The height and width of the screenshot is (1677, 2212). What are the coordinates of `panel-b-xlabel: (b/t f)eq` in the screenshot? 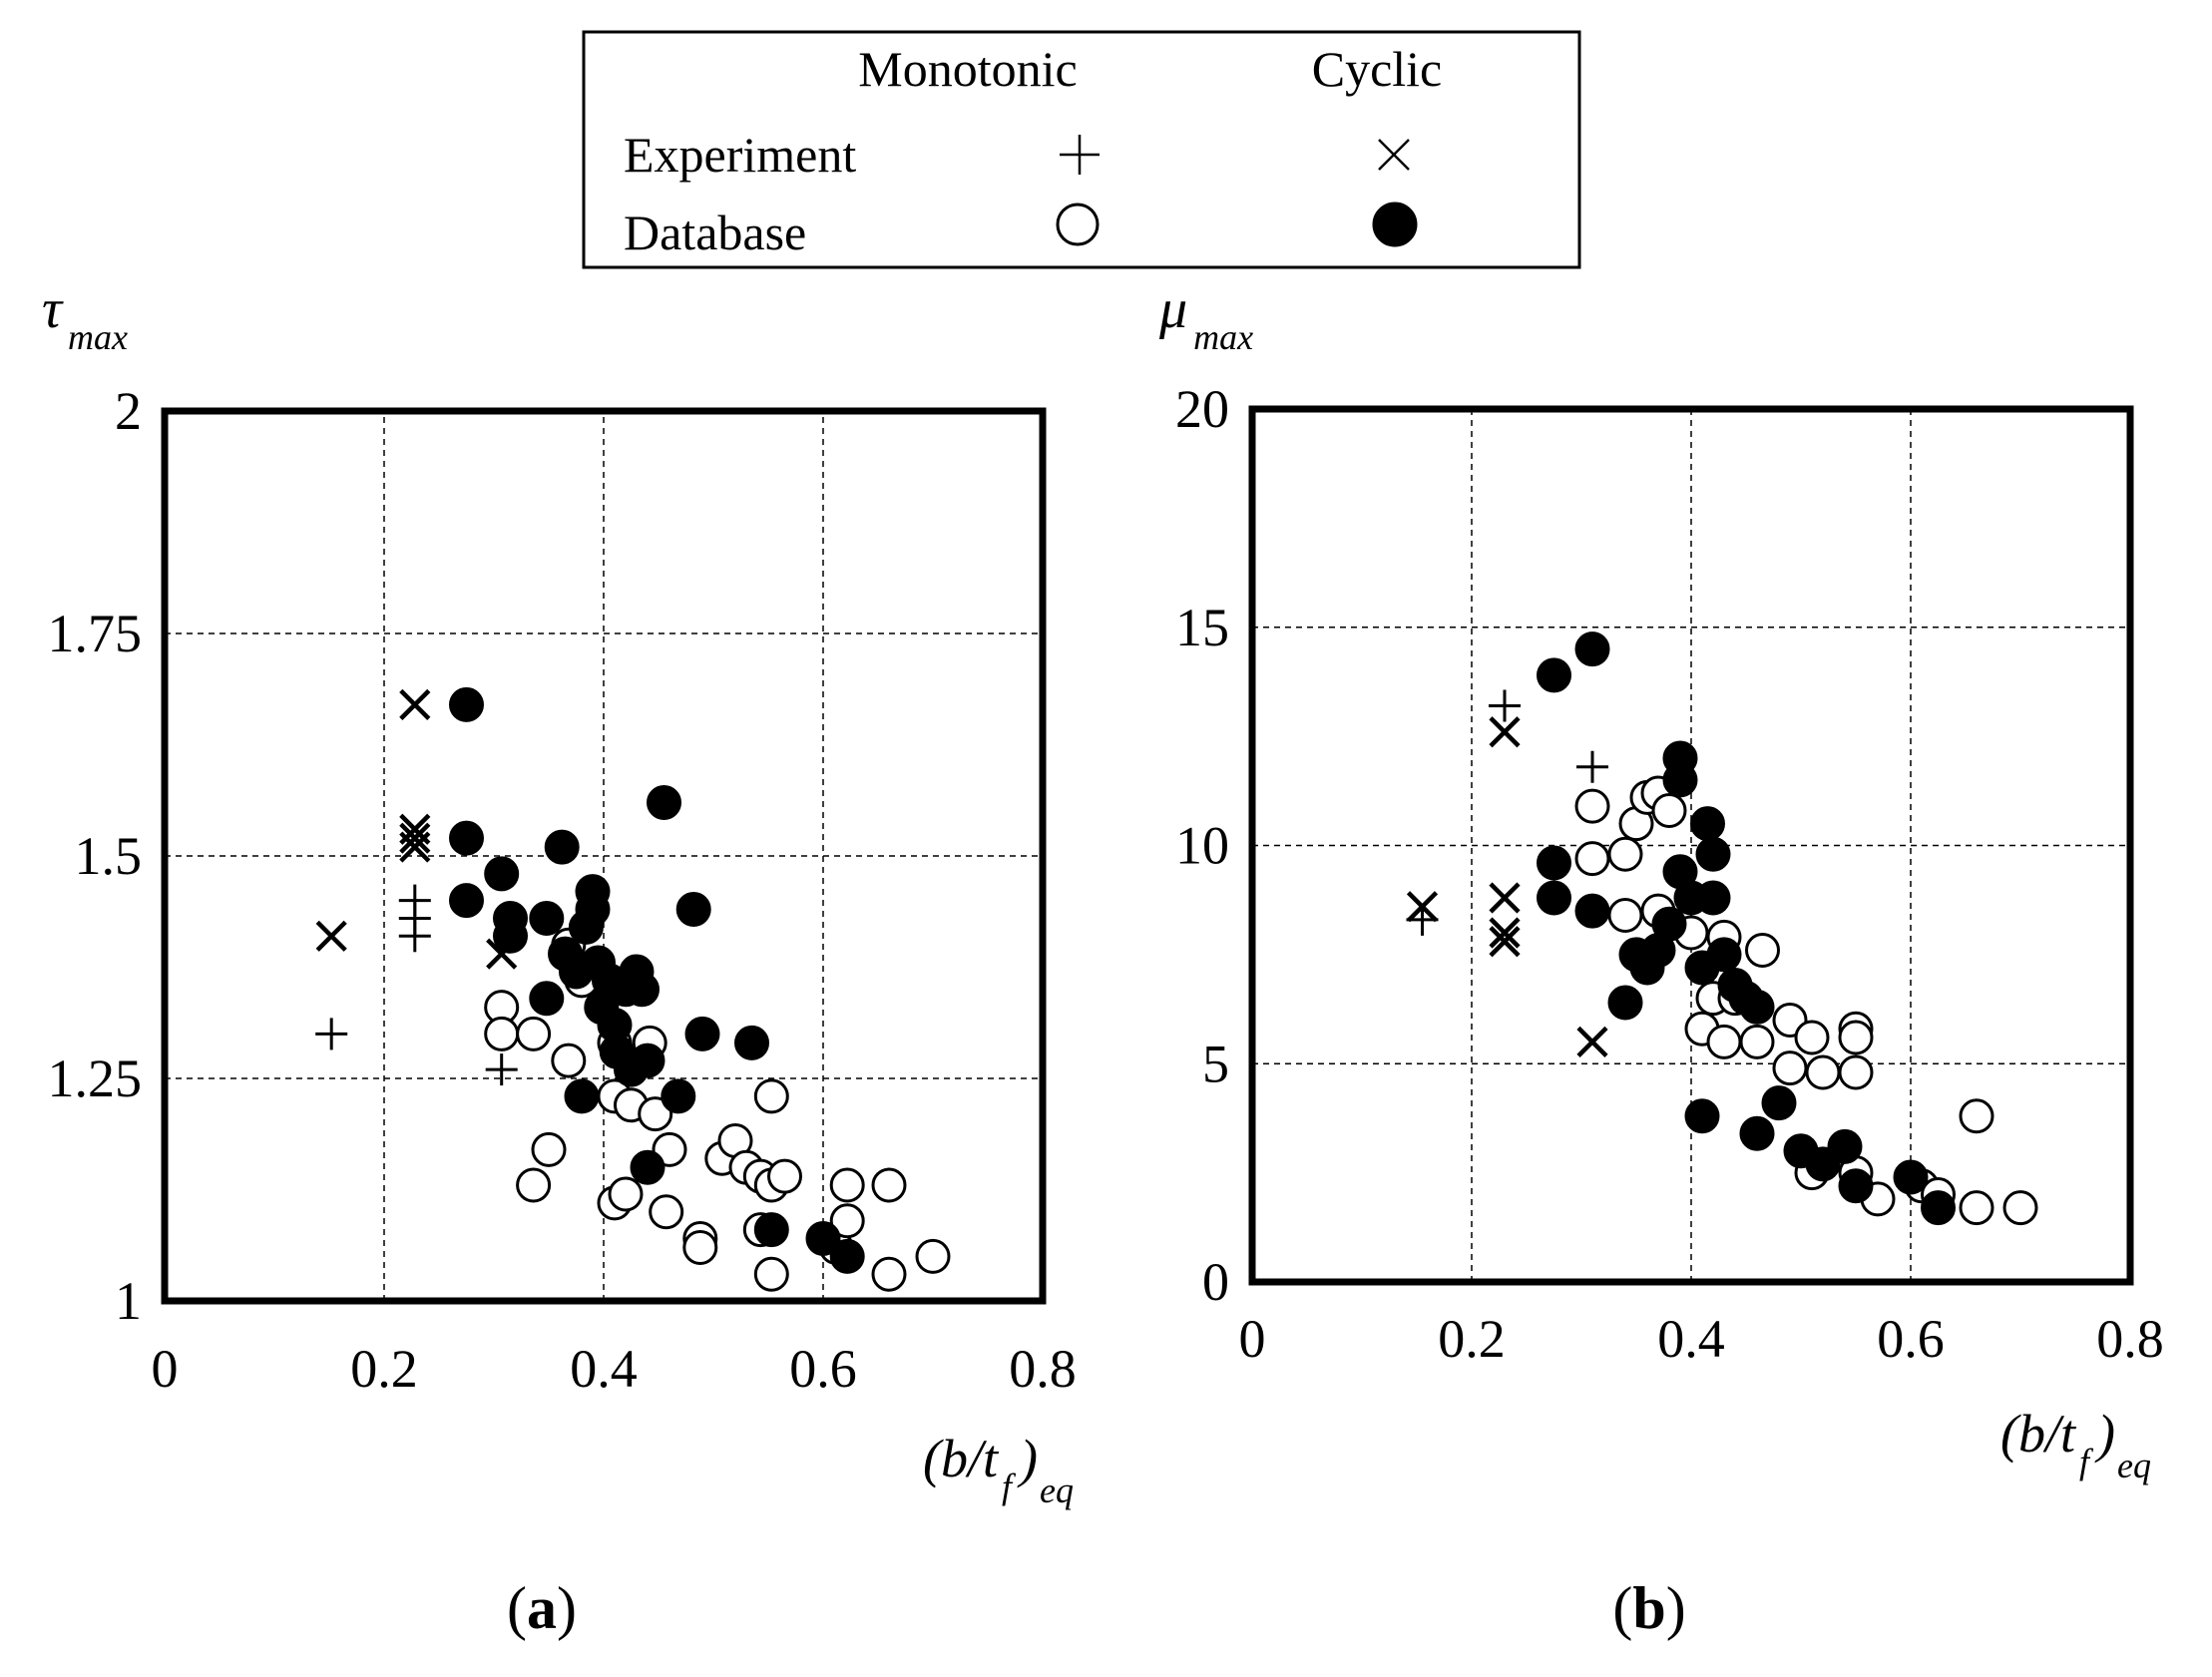 It's located at (2076, 1444).